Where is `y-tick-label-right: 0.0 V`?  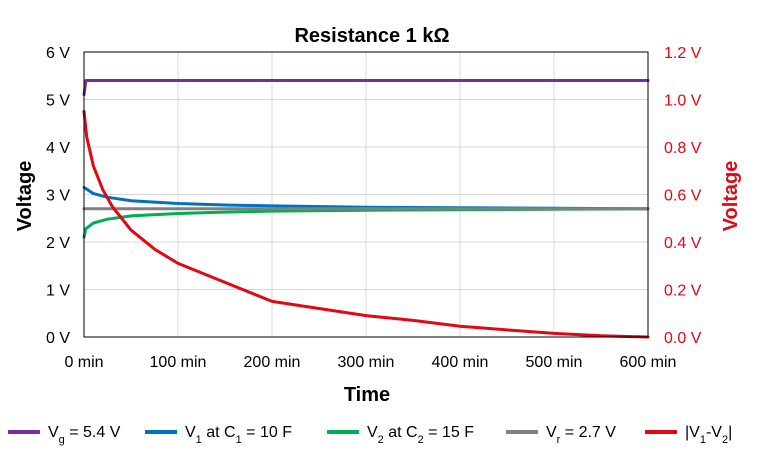 y-tick-label-right: 0.0 V is located at coordinates (683, 338).